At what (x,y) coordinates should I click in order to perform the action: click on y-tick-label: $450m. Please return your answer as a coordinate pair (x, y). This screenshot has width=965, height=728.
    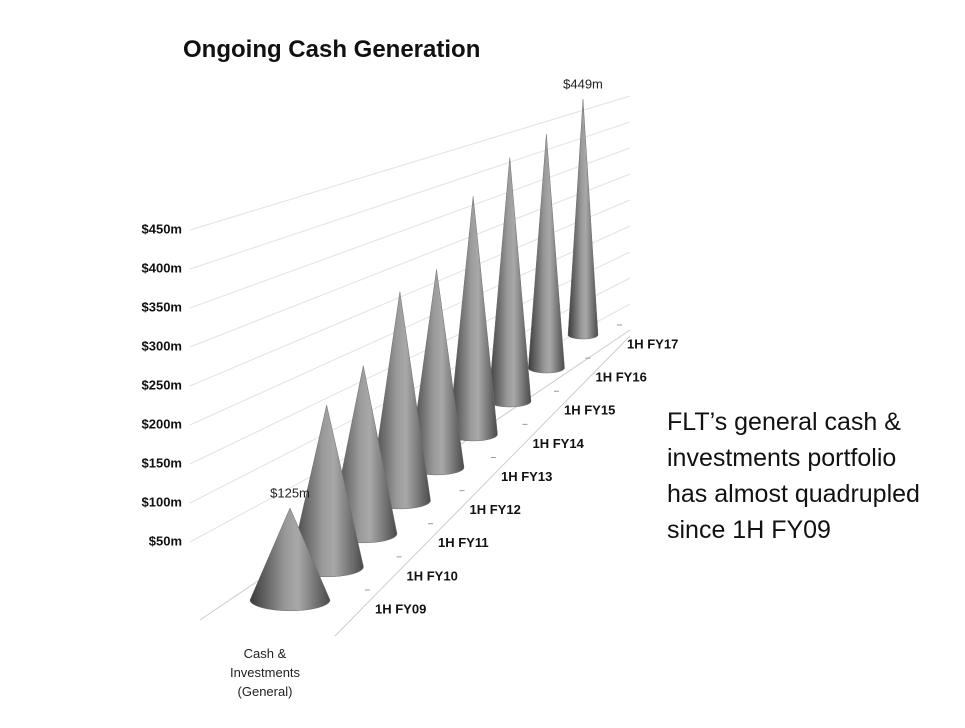
    Looking at the image, I should click on (162, 228).